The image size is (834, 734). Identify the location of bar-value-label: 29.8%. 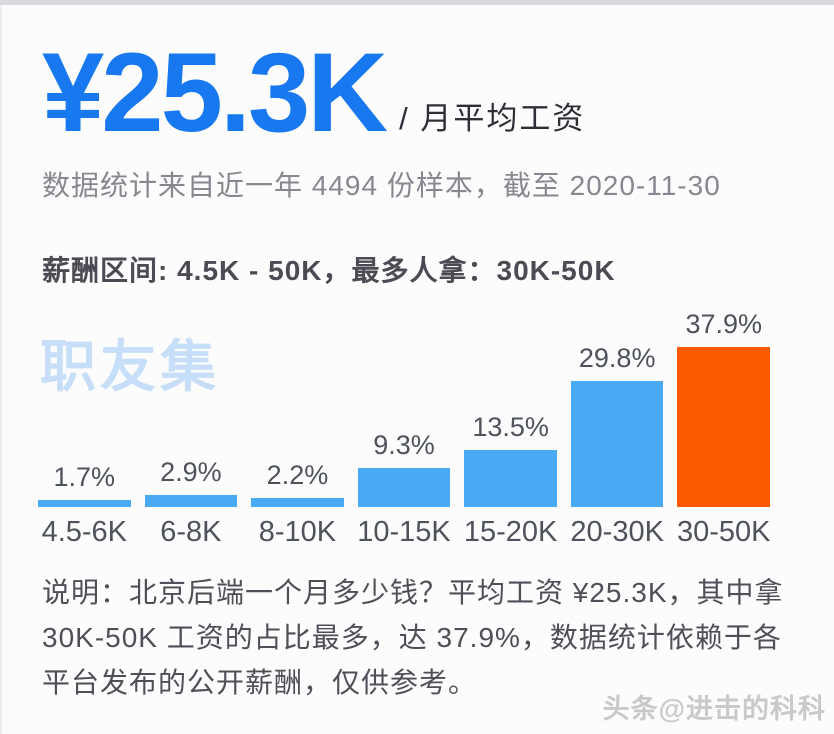
(617, 358).